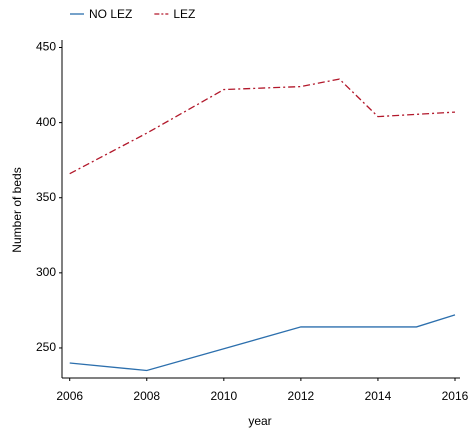  What do you see at coordinates (46, 197) in the screenshot?
I see `y-tick-label: 350` at bounding box center [46, 197].